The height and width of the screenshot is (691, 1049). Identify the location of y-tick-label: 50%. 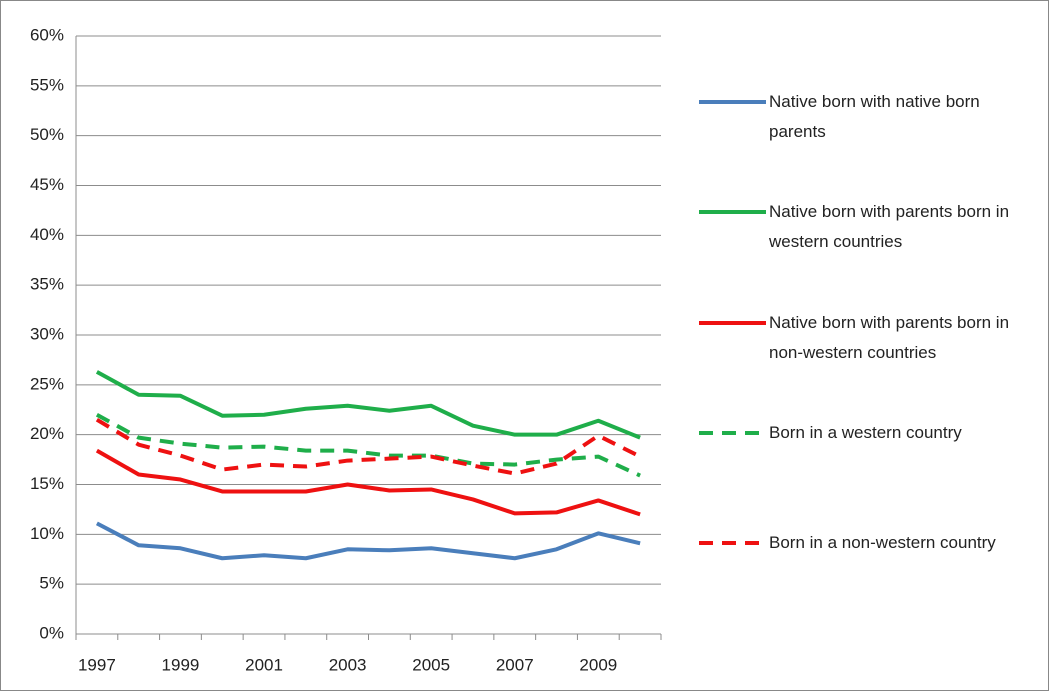
(47, 134).